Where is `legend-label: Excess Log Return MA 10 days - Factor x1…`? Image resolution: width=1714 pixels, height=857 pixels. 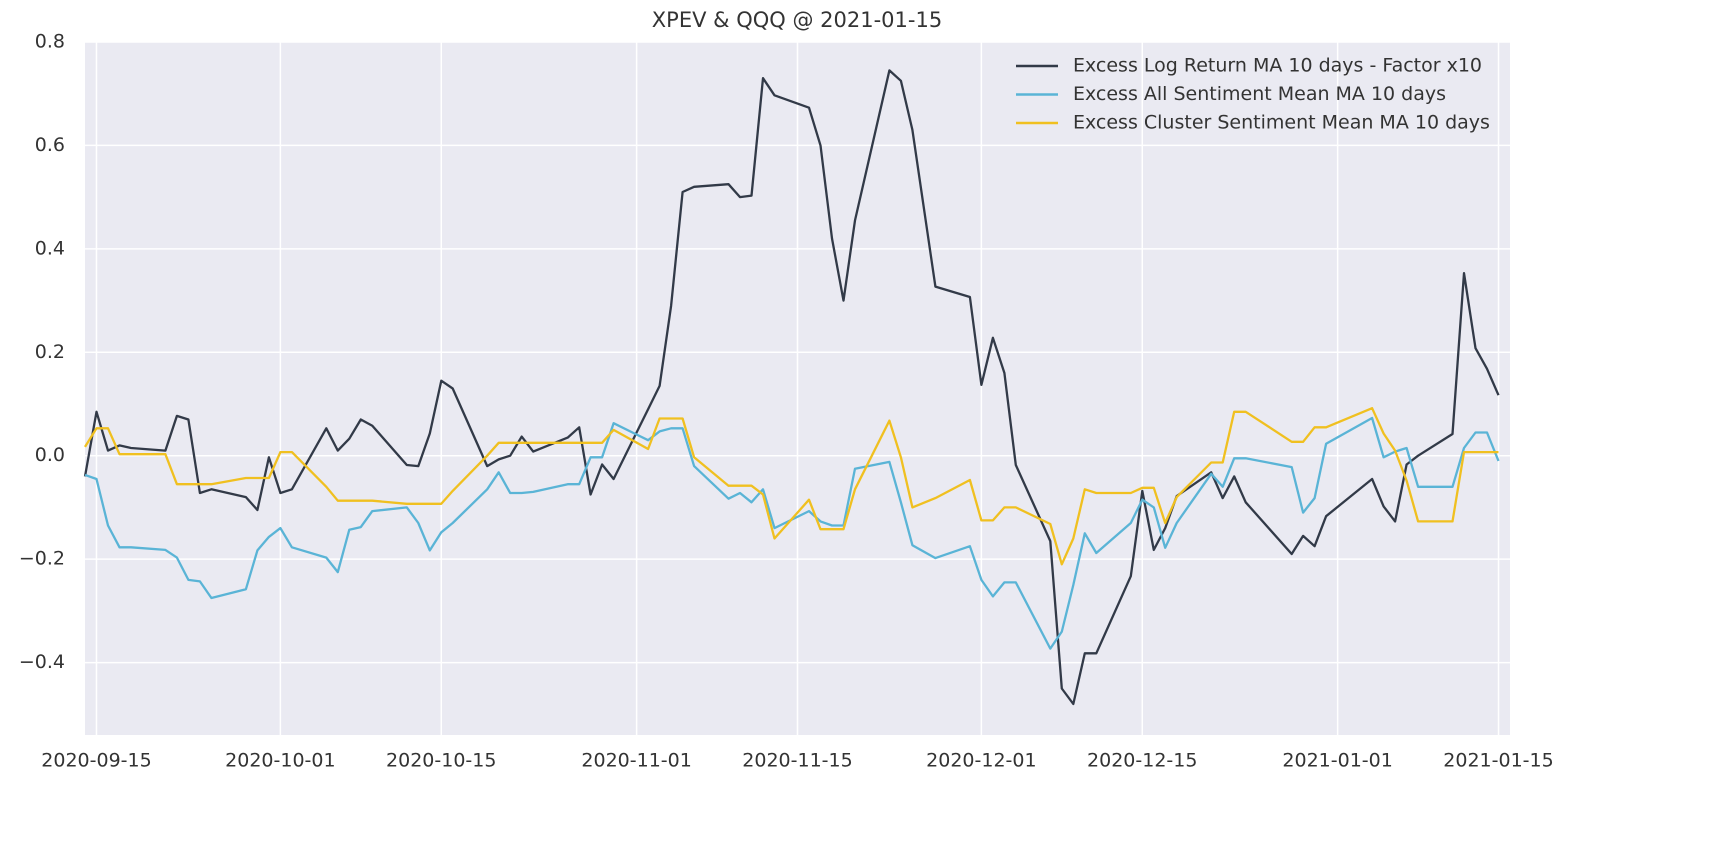 legend-label: Excess Log Return MA 10 days - Factor x1… is located at coordinates (1277, 66).